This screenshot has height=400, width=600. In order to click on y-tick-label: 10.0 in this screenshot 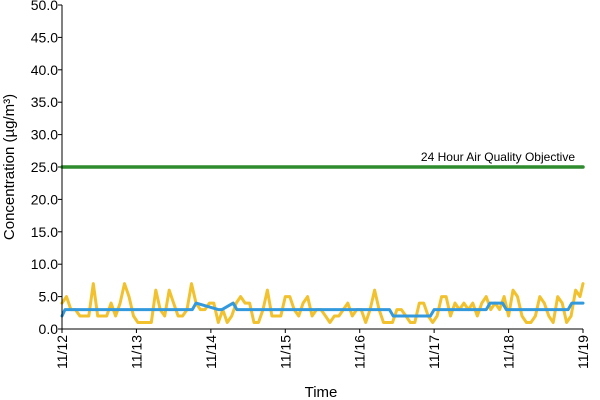, I will do `click(44, 264)`.